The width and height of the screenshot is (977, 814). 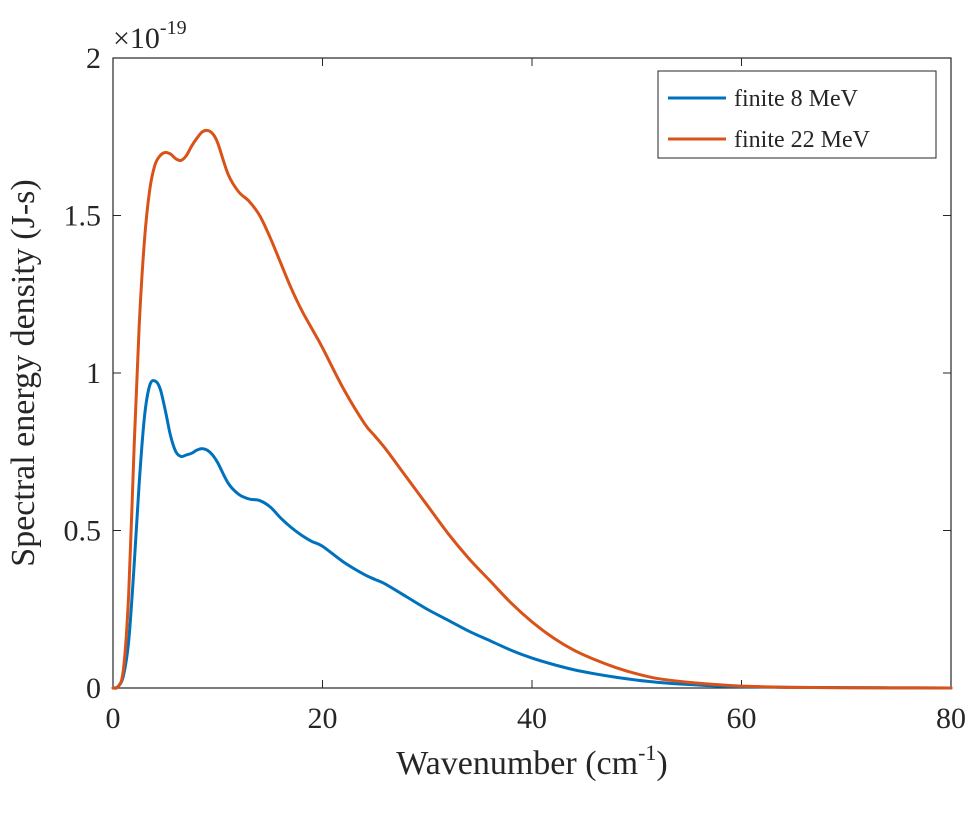 What do you see at coordinates (93, 688) in the screenshot?
I see `y-tick-label: 0` at bounding box center [93, 688].